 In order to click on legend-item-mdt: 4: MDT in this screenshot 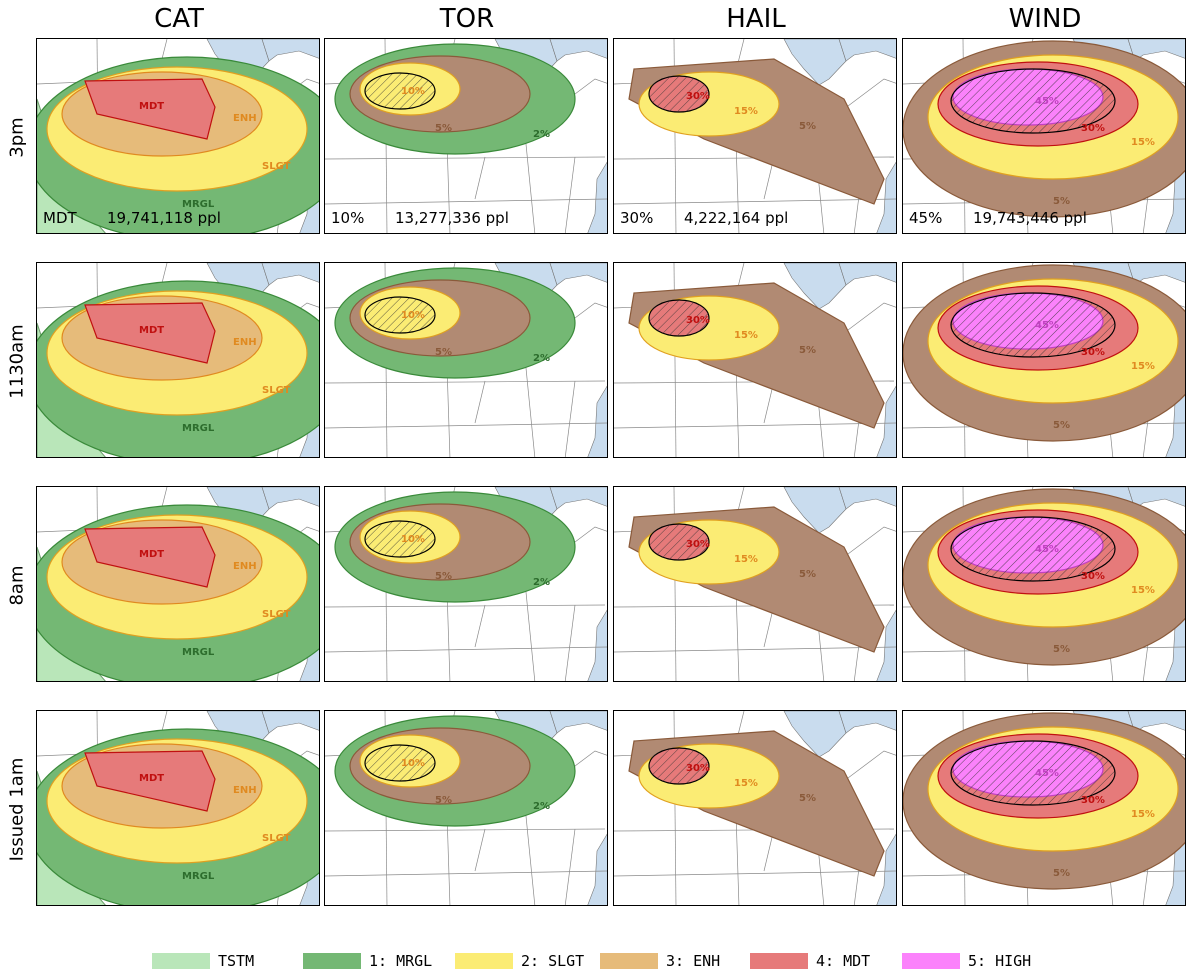, I will do `click(810, 961)`.